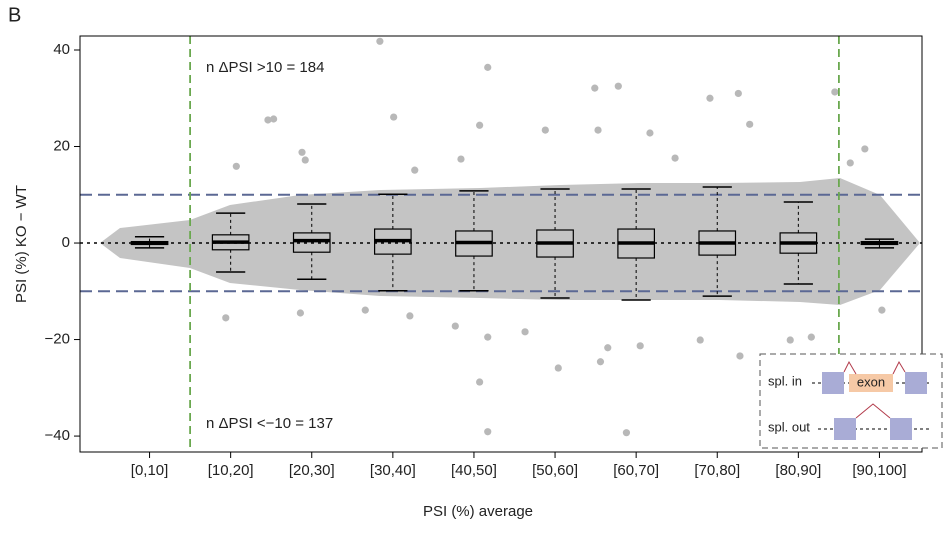  I want to click on panel-label: B, so click(14, 15).